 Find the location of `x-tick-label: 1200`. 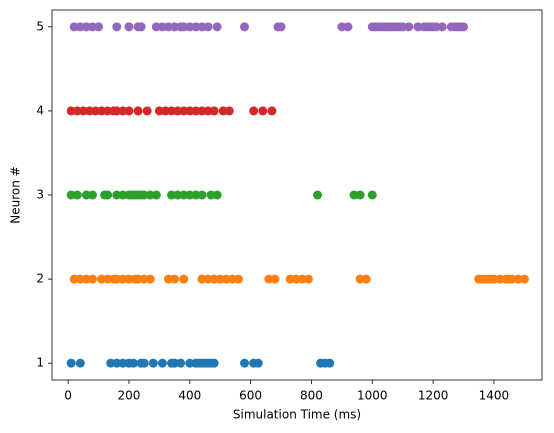

x-tick-label: 1200 is located at coordinates (433, 396).